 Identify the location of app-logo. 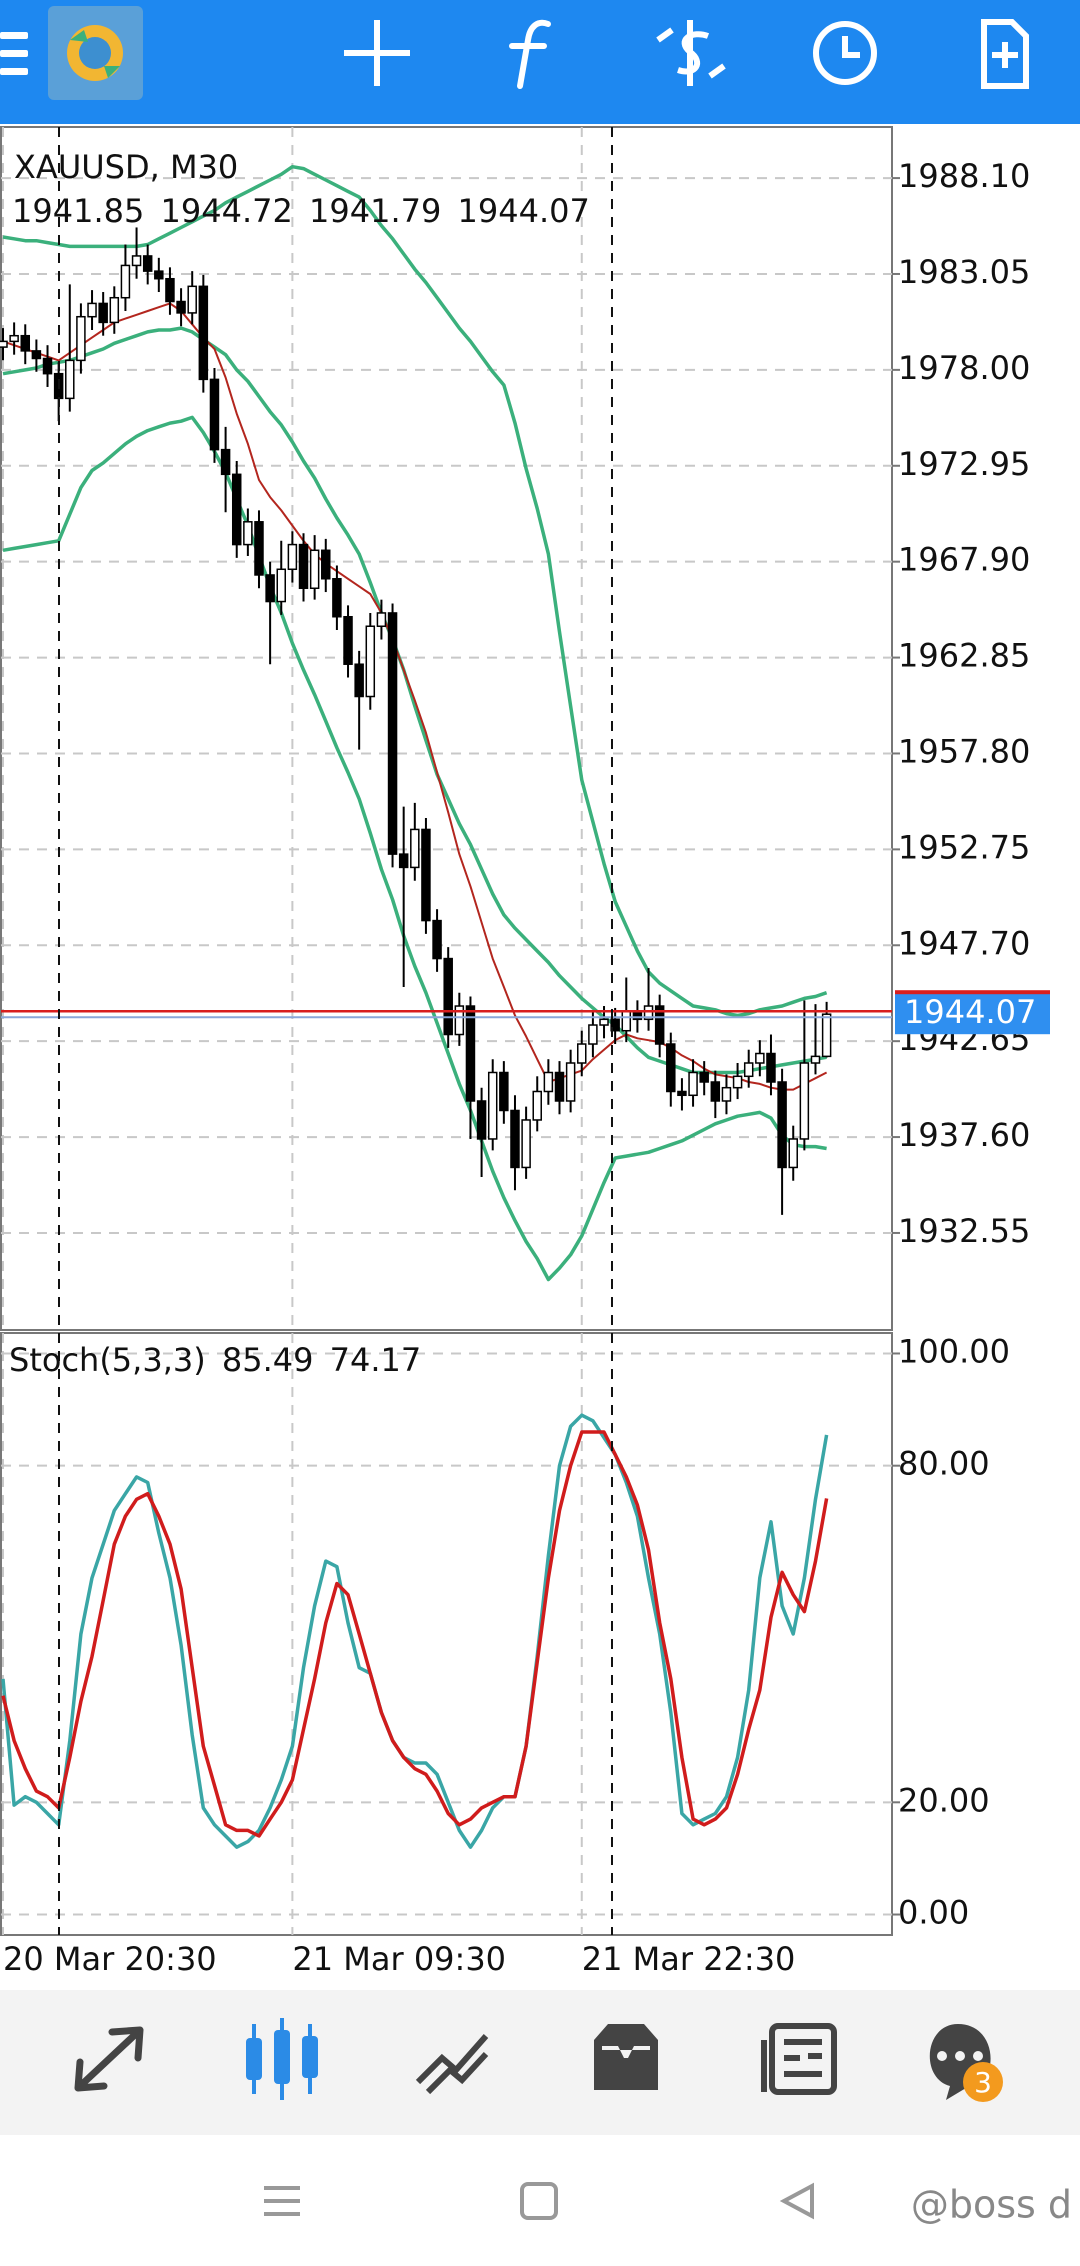
(95, 53).